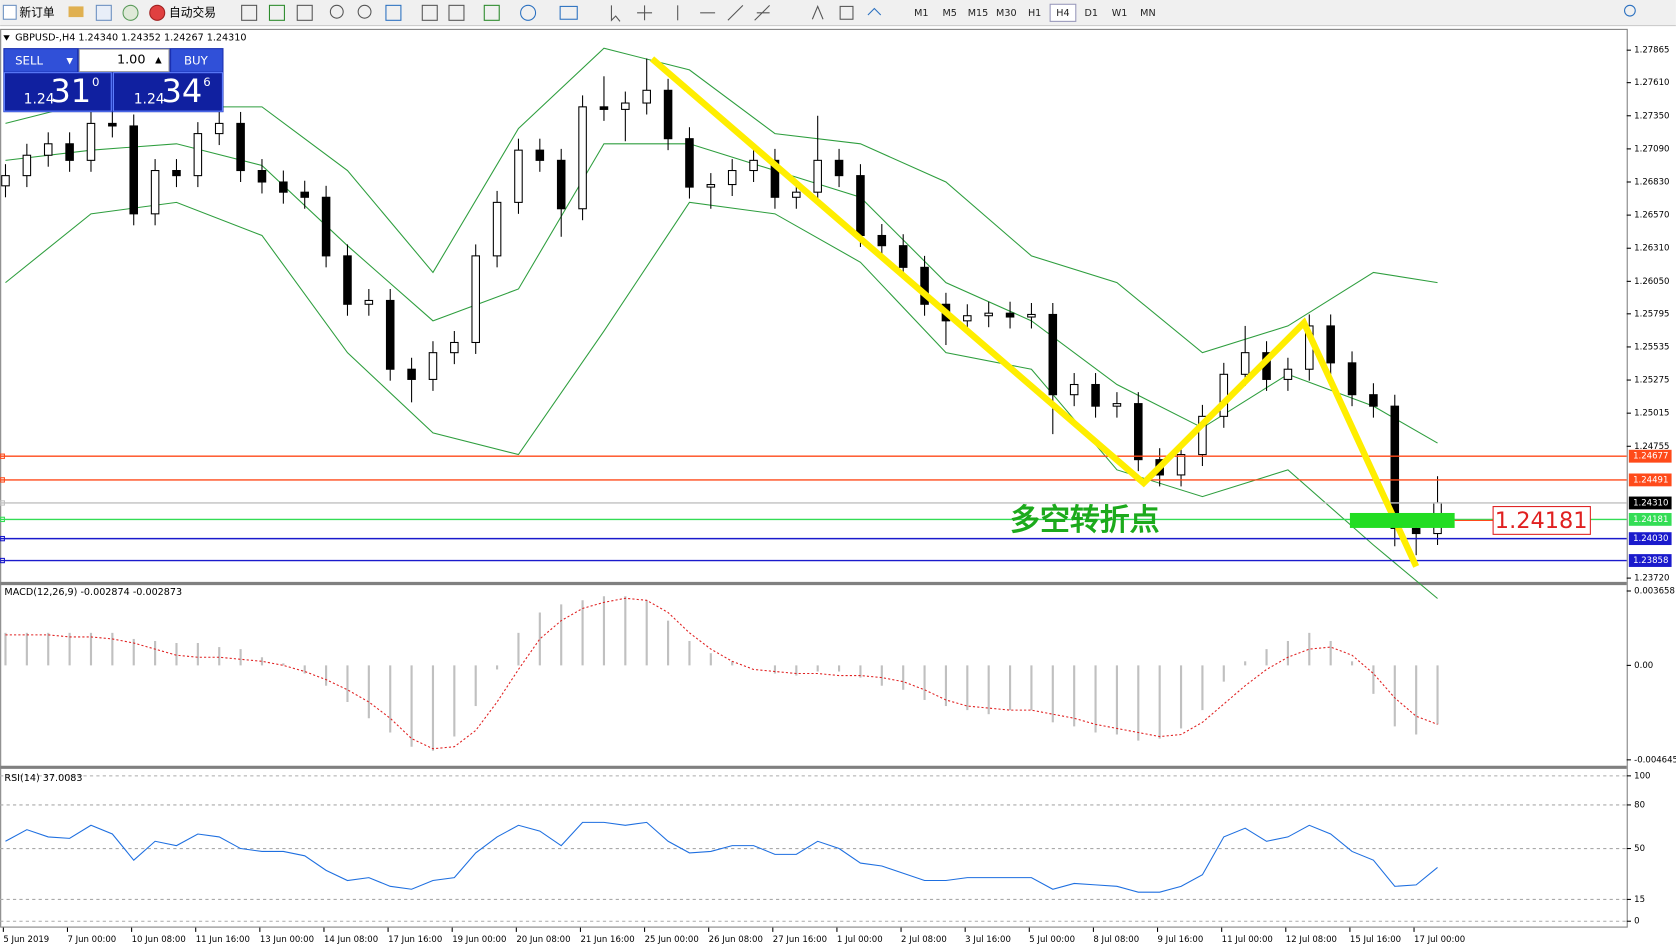  I want to click on price-box, so click(1541, 520).